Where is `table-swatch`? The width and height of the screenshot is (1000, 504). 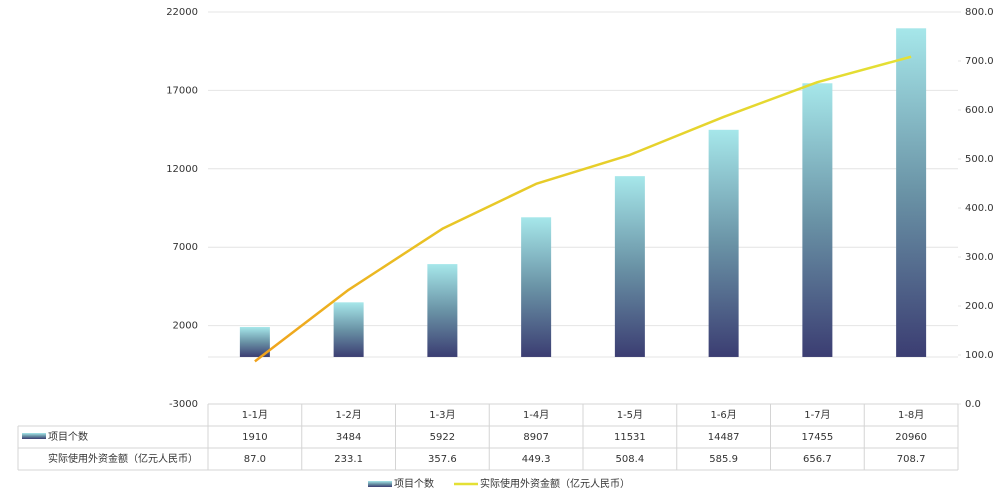
table-swatch is located at coordinates (34, 436).